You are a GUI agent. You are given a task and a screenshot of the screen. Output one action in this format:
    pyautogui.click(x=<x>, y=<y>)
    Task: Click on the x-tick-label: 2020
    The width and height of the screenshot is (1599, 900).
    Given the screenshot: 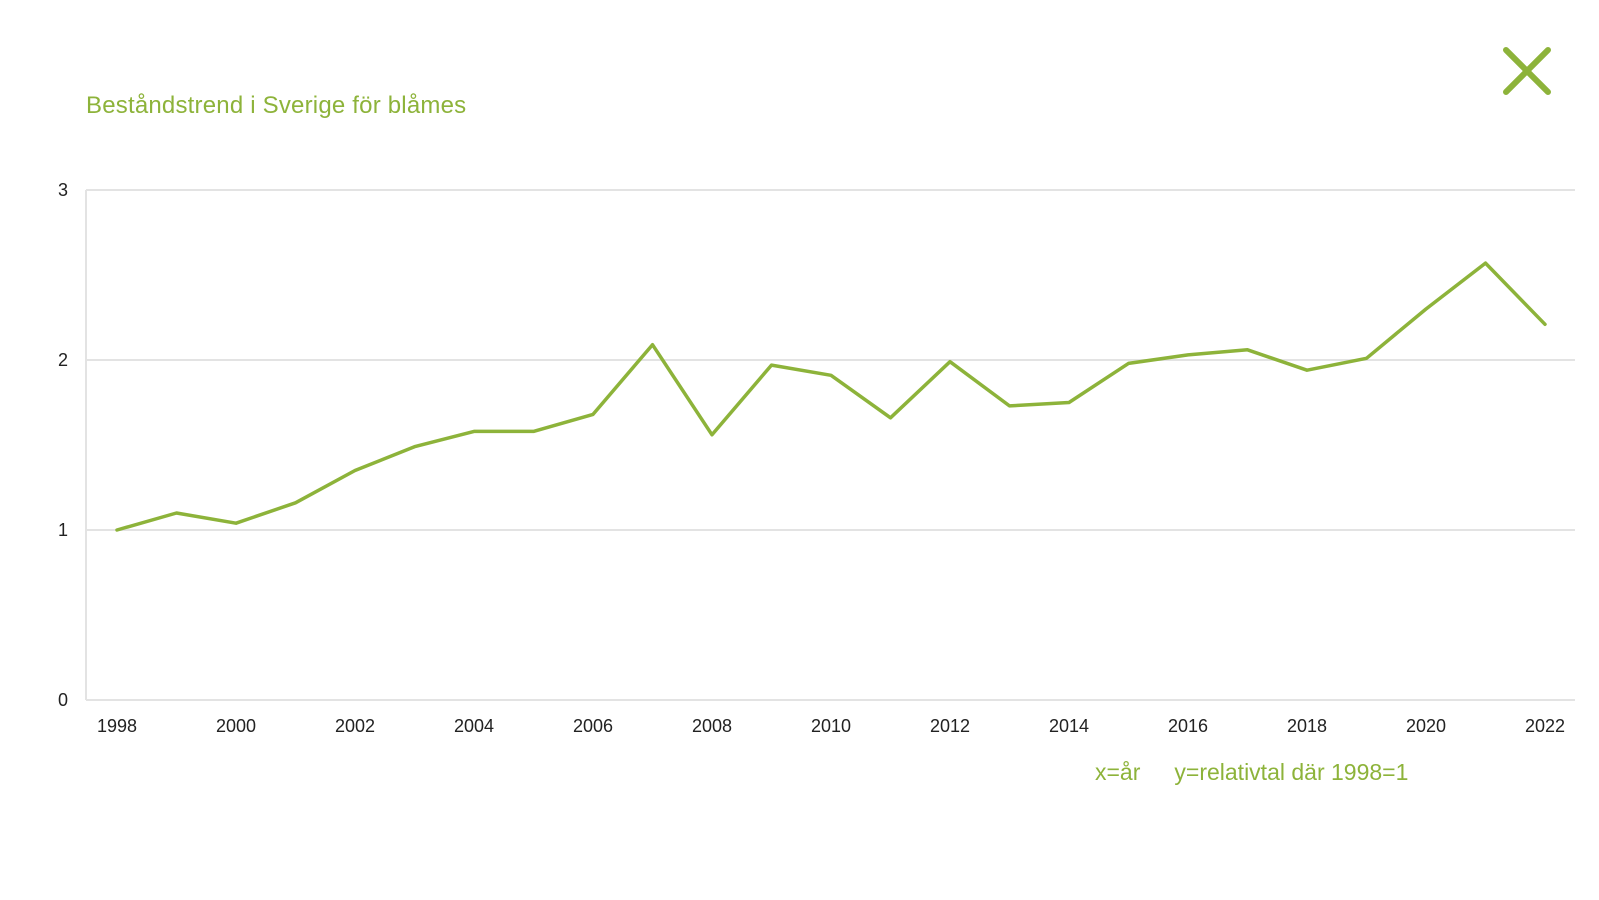 What is the action you would take?
    pyautogui.click(x=1426, y=726)
    